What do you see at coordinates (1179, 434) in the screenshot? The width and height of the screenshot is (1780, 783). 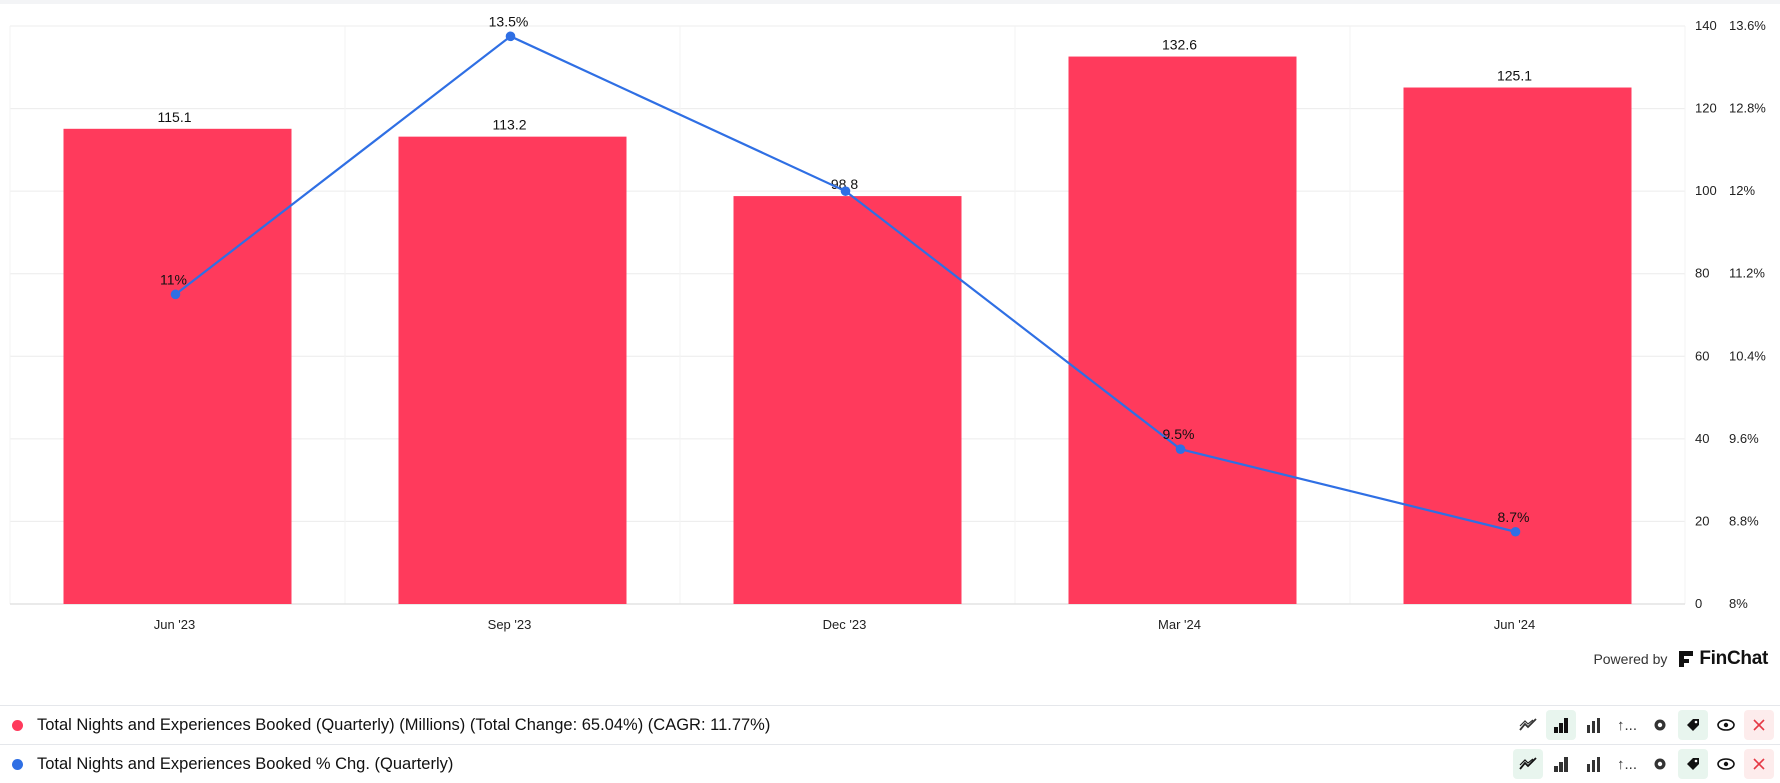 I see `line-value-label: 9.5%` at bounding box center [1179, 434].